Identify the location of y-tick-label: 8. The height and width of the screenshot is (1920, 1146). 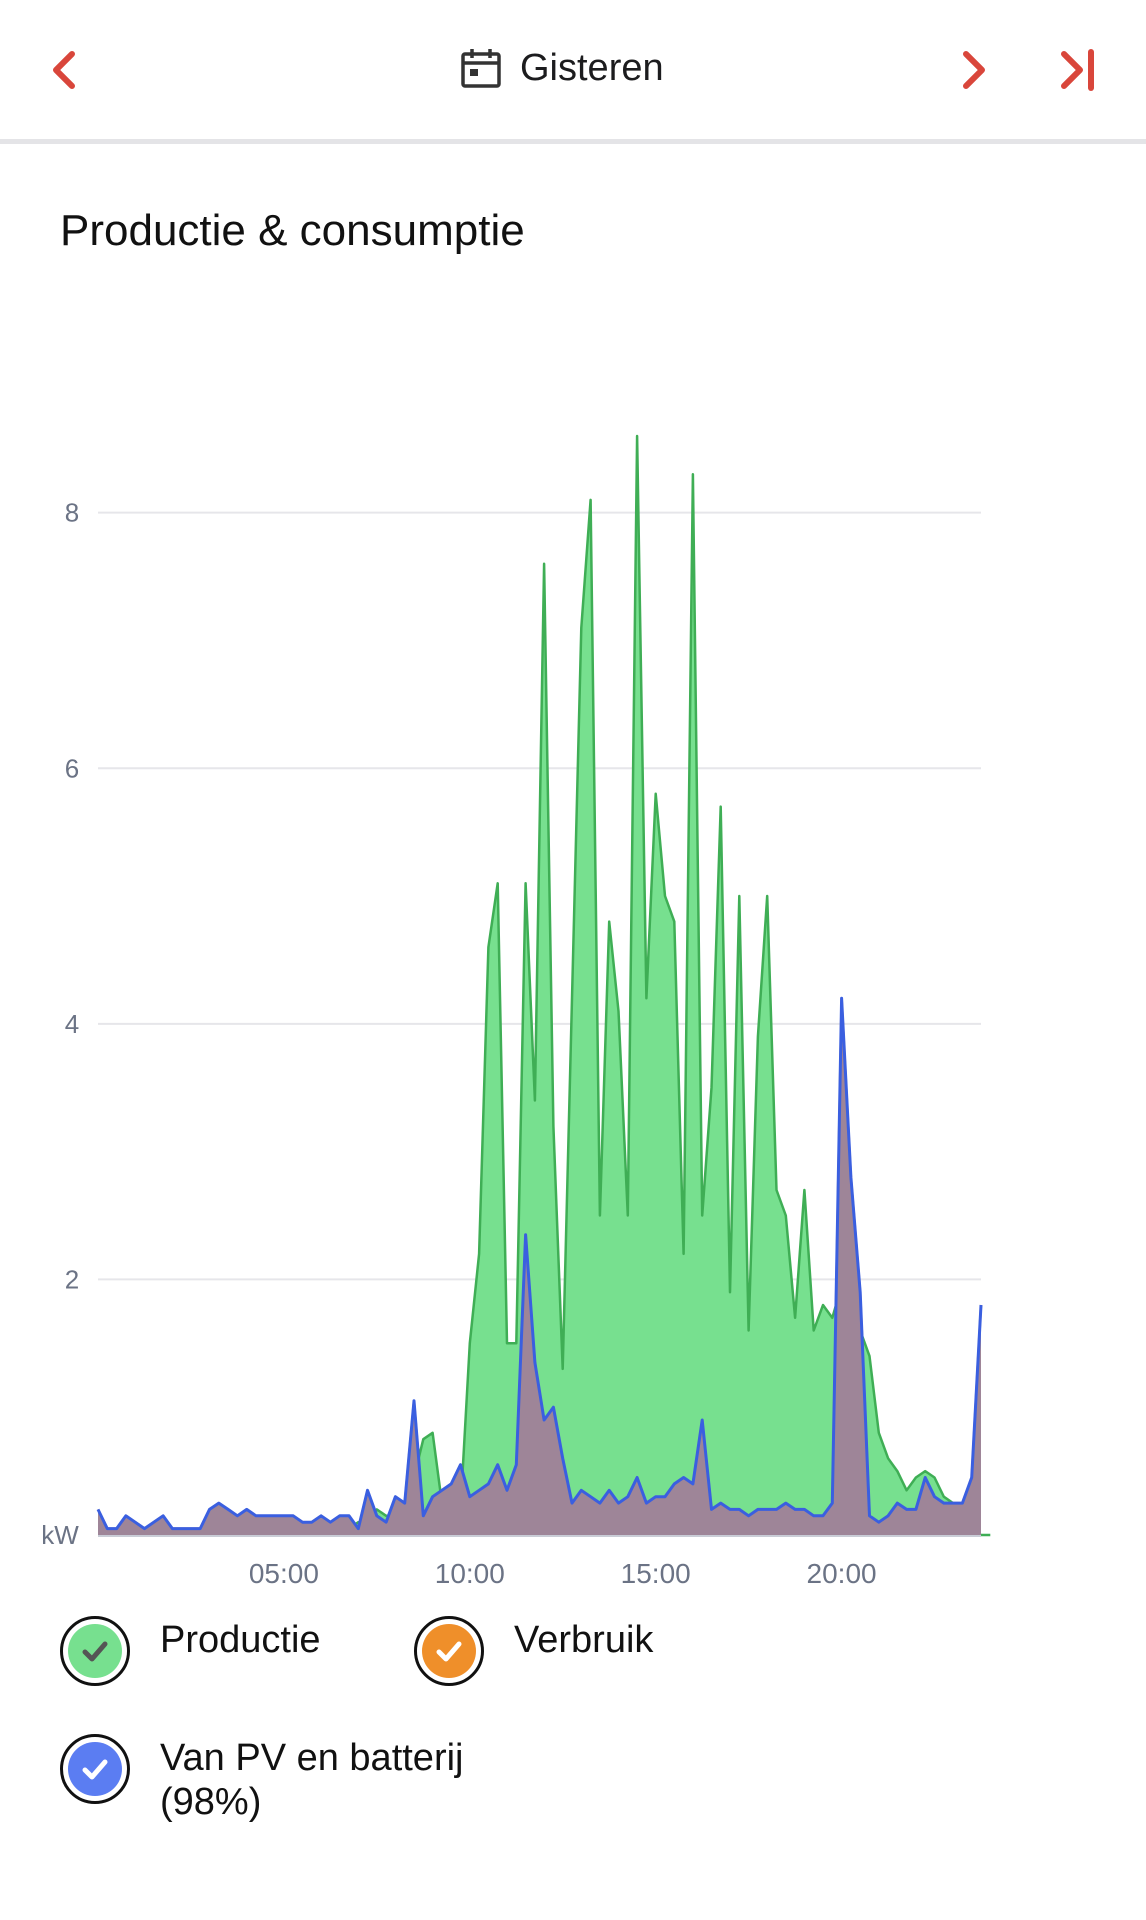
(72, 513).